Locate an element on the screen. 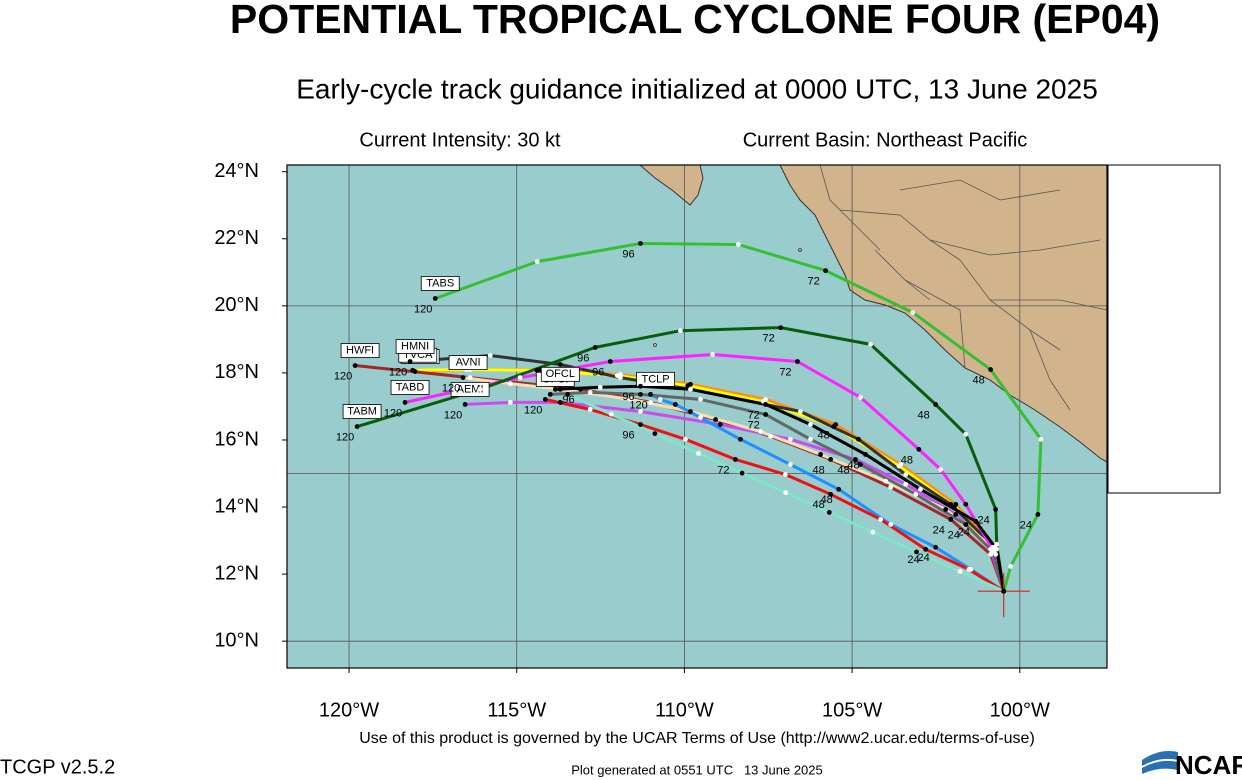 This screenshot has width=1242, height=780. legend is located at coordinates (1164, 329).